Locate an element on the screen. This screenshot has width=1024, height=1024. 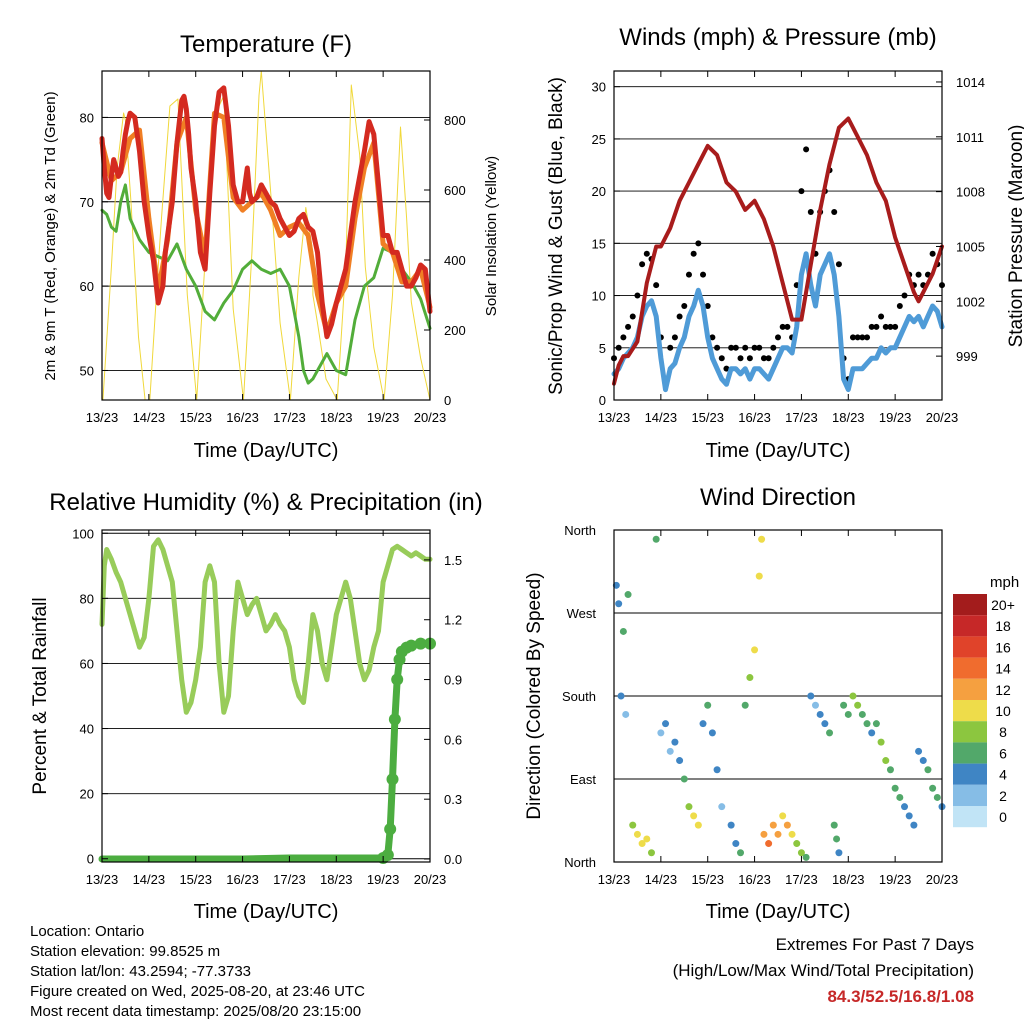
y2-tick-label: 800 is located at coordinates (455, 120).